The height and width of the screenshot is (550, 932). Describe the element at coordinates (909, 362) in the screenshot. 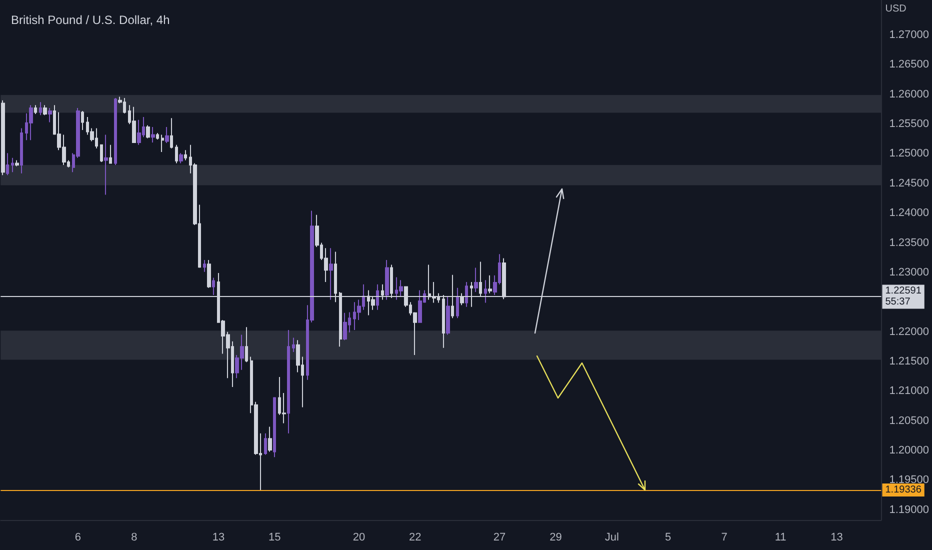

I see `y-tick-label: 1.21500` at that location.